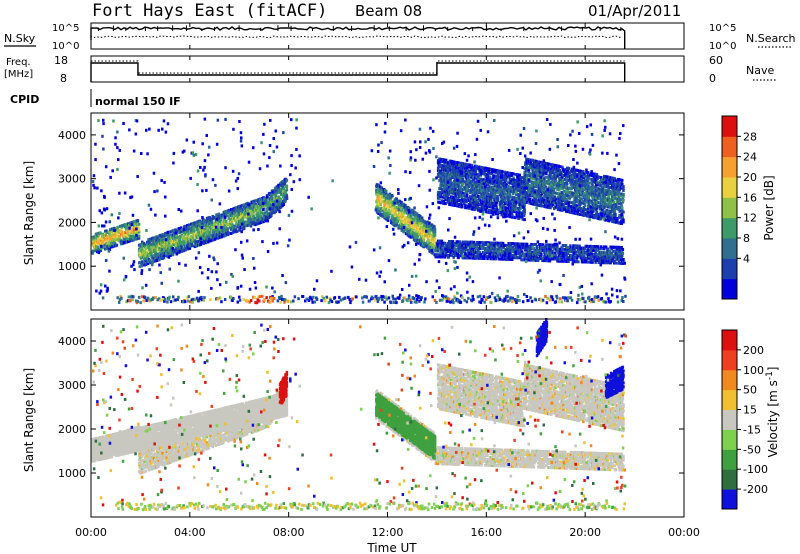  What do you see at coordinates (722, 28) in the screenshot?
I see `noise-right-tick-top: 10^5` at bounding box center [722, 28].